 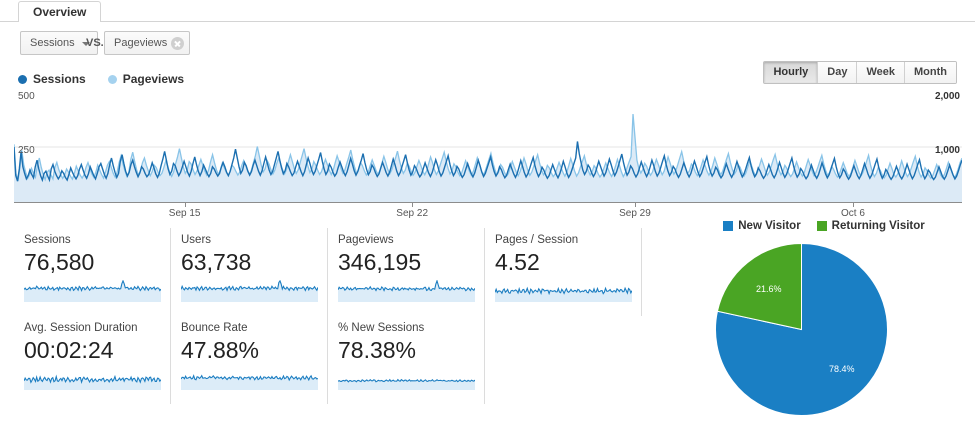 I want to click on legend-item-sessions: Sessions, so click(x=52, y=79).